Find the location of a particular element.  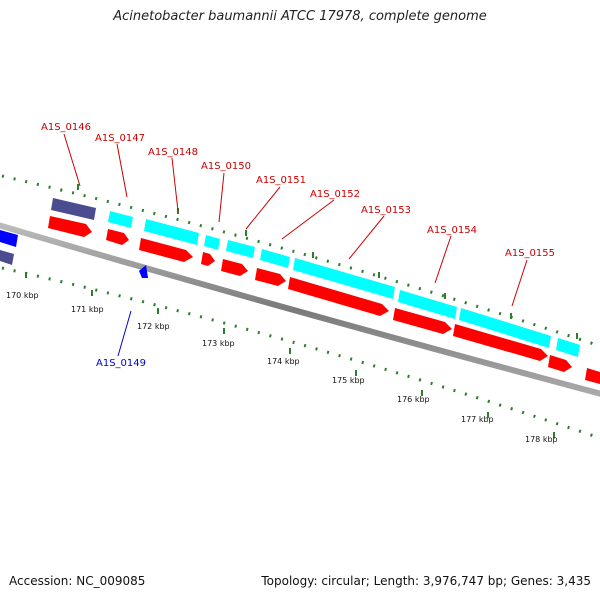

scale-label-170: 170 kbp is located at coordinates (22, 295).